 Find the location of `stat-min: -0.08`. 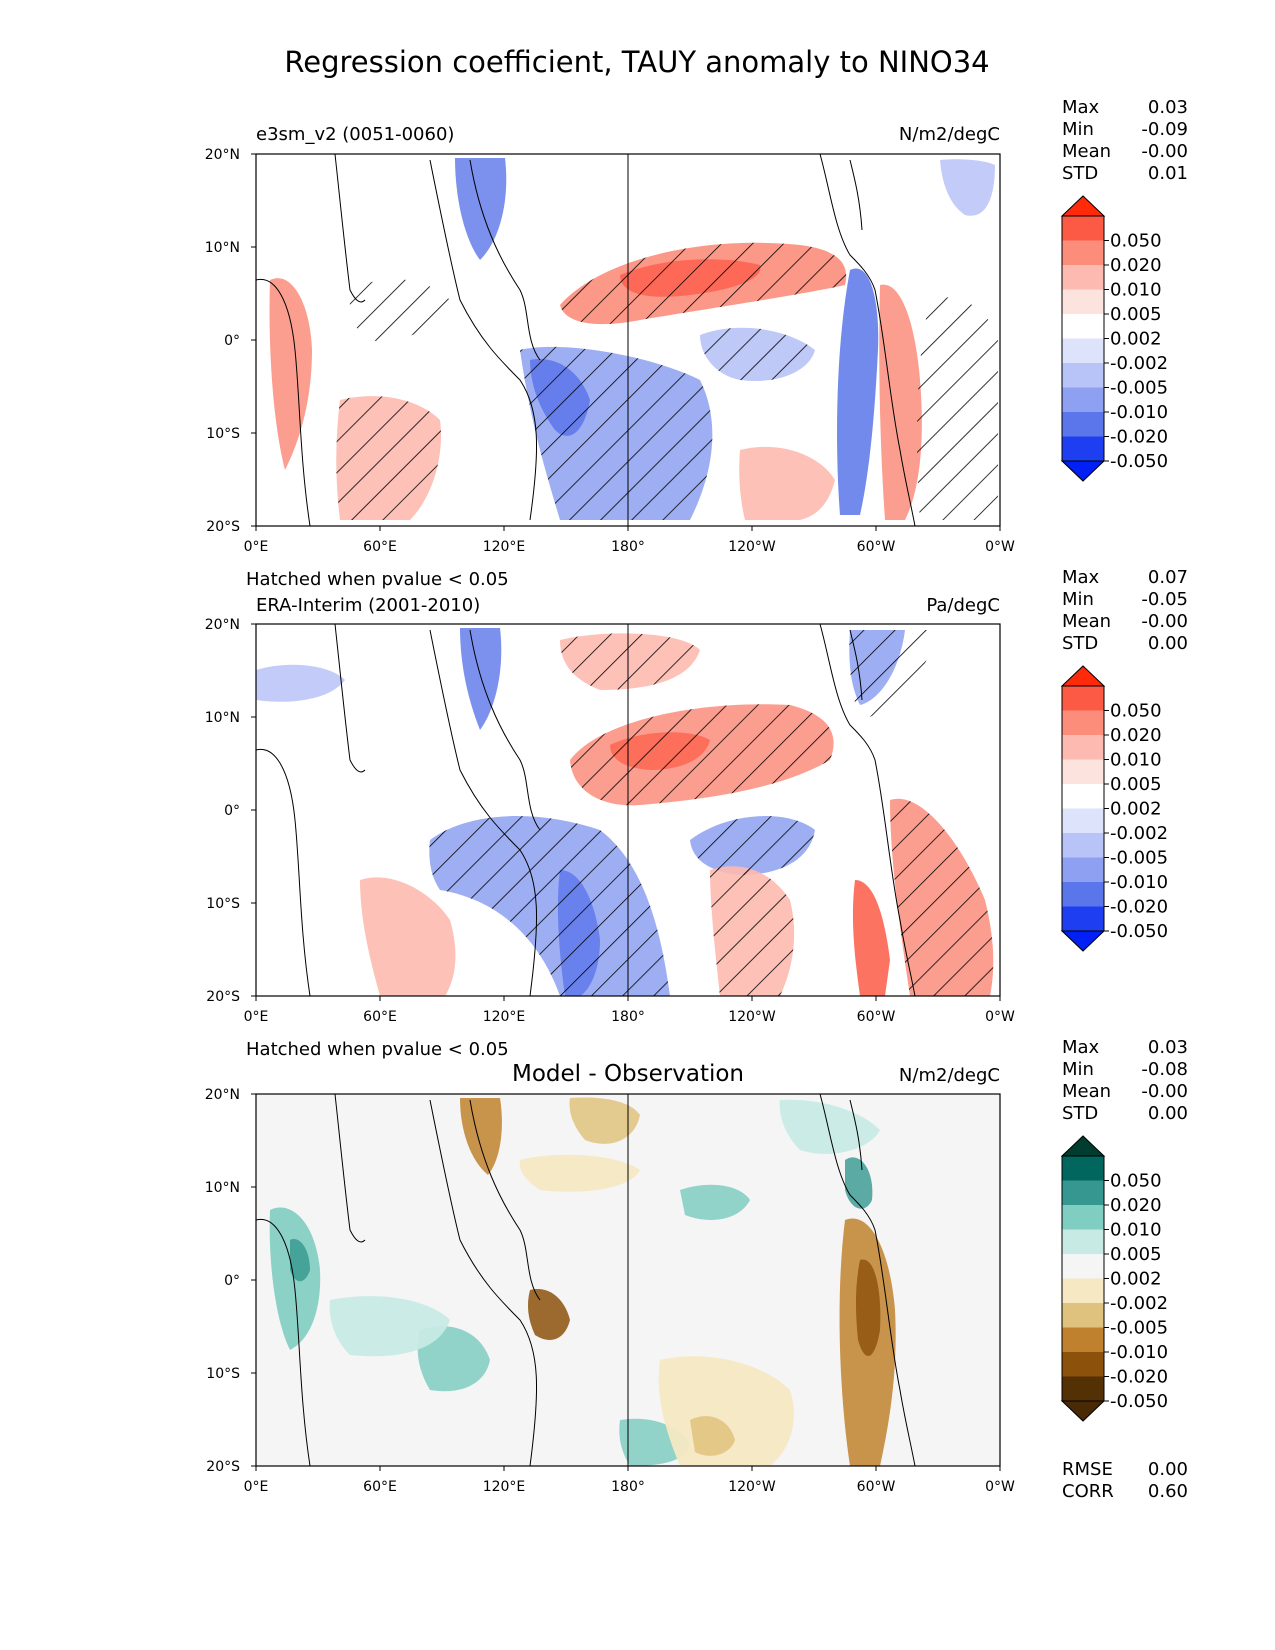

stat-min: -0.08 is located at coordinates (1164, 1069).